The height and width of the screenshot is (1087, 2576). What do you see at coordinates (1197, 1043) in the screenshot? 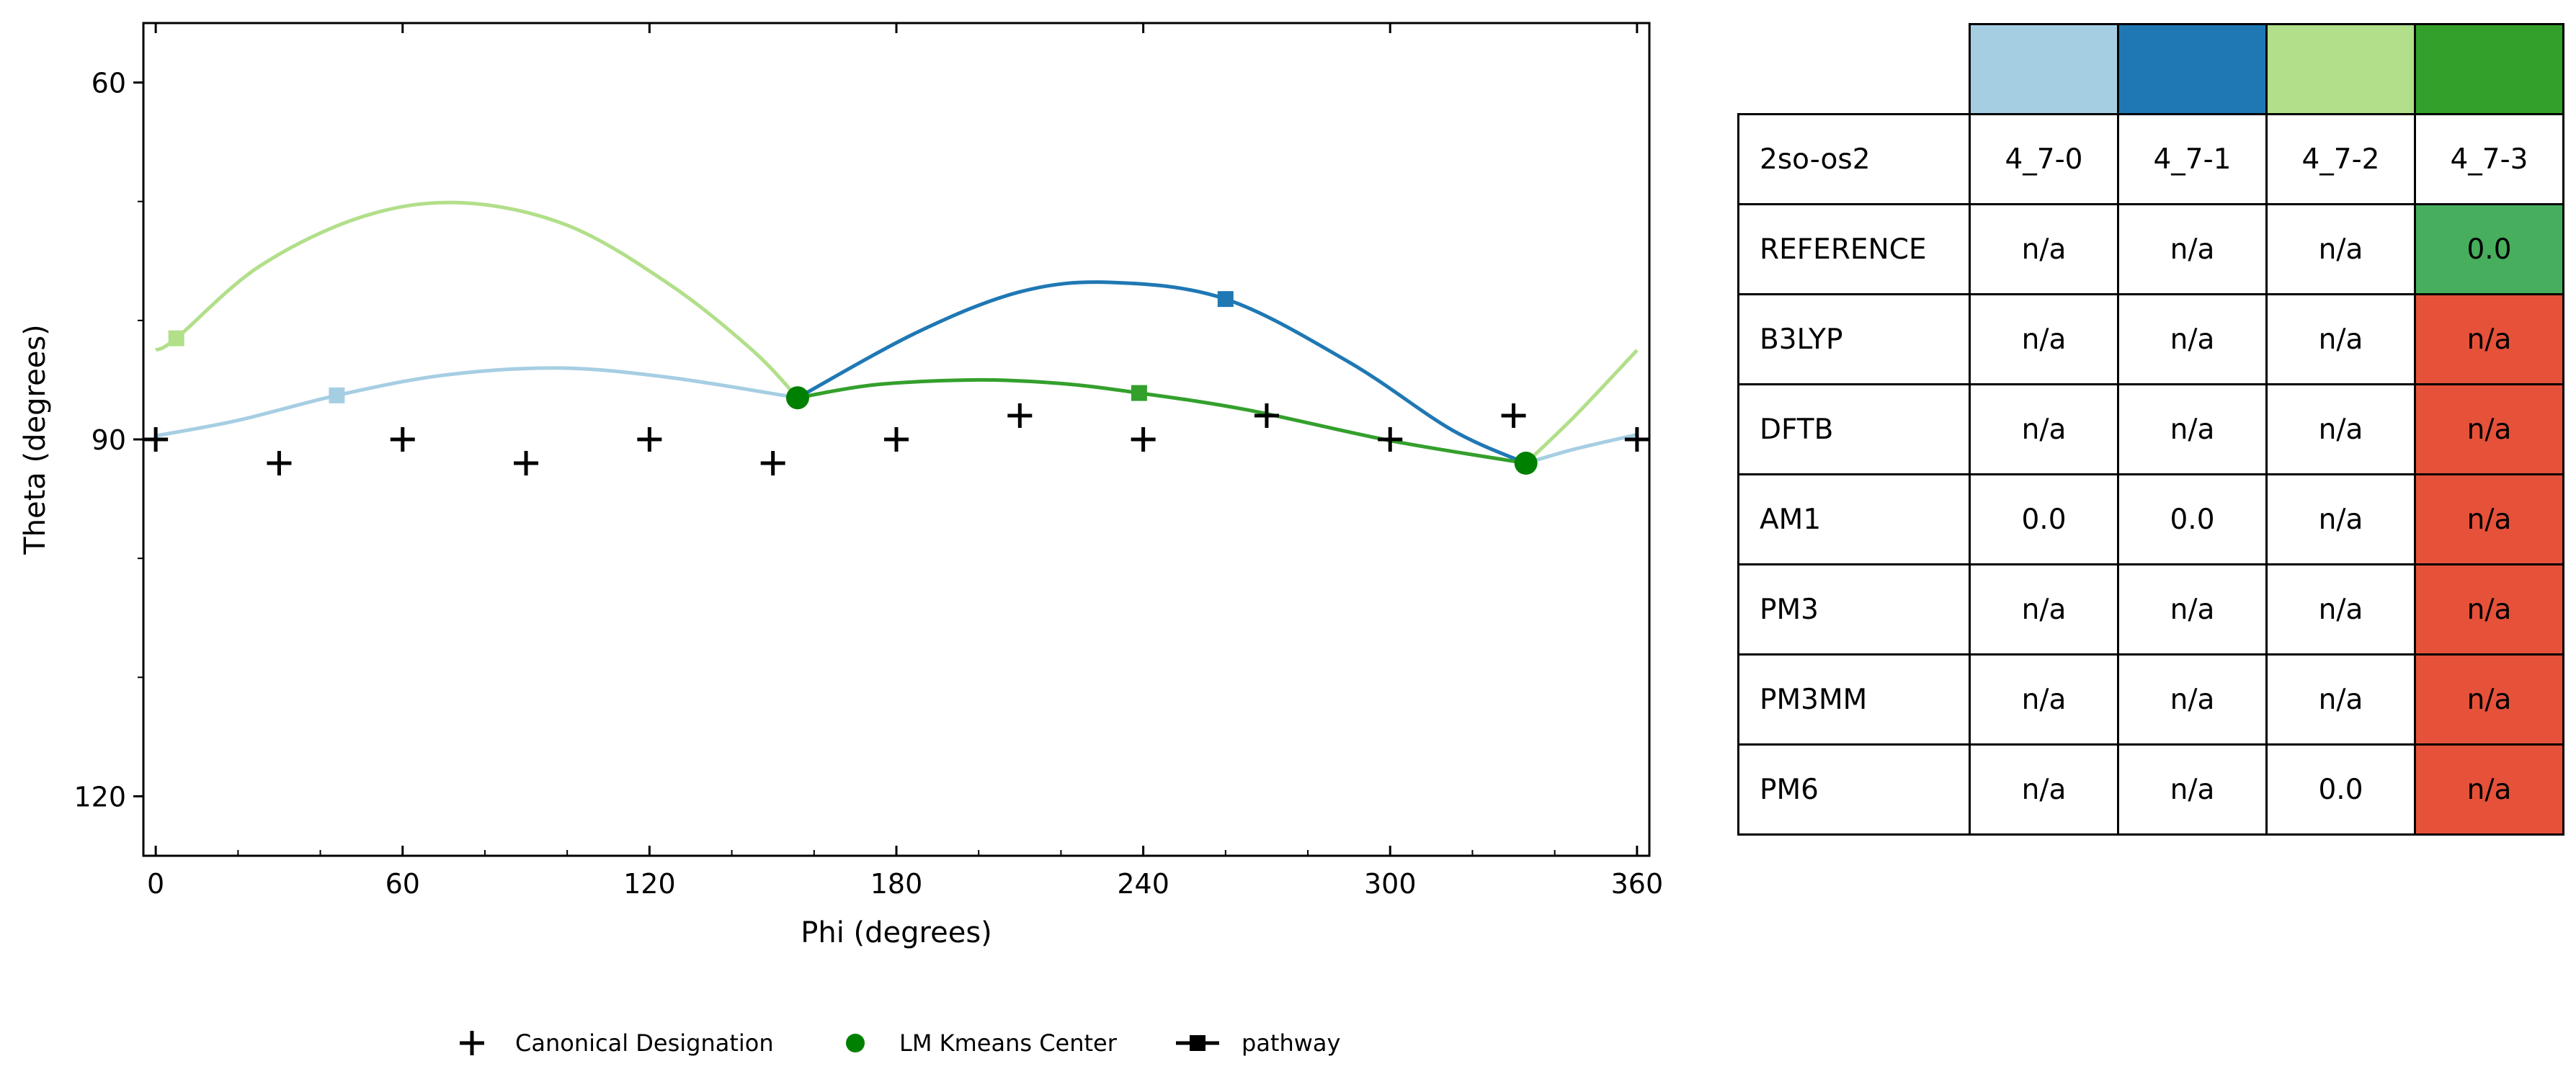
I see `legend-square-icon` at bounding box center [1197, 1043].